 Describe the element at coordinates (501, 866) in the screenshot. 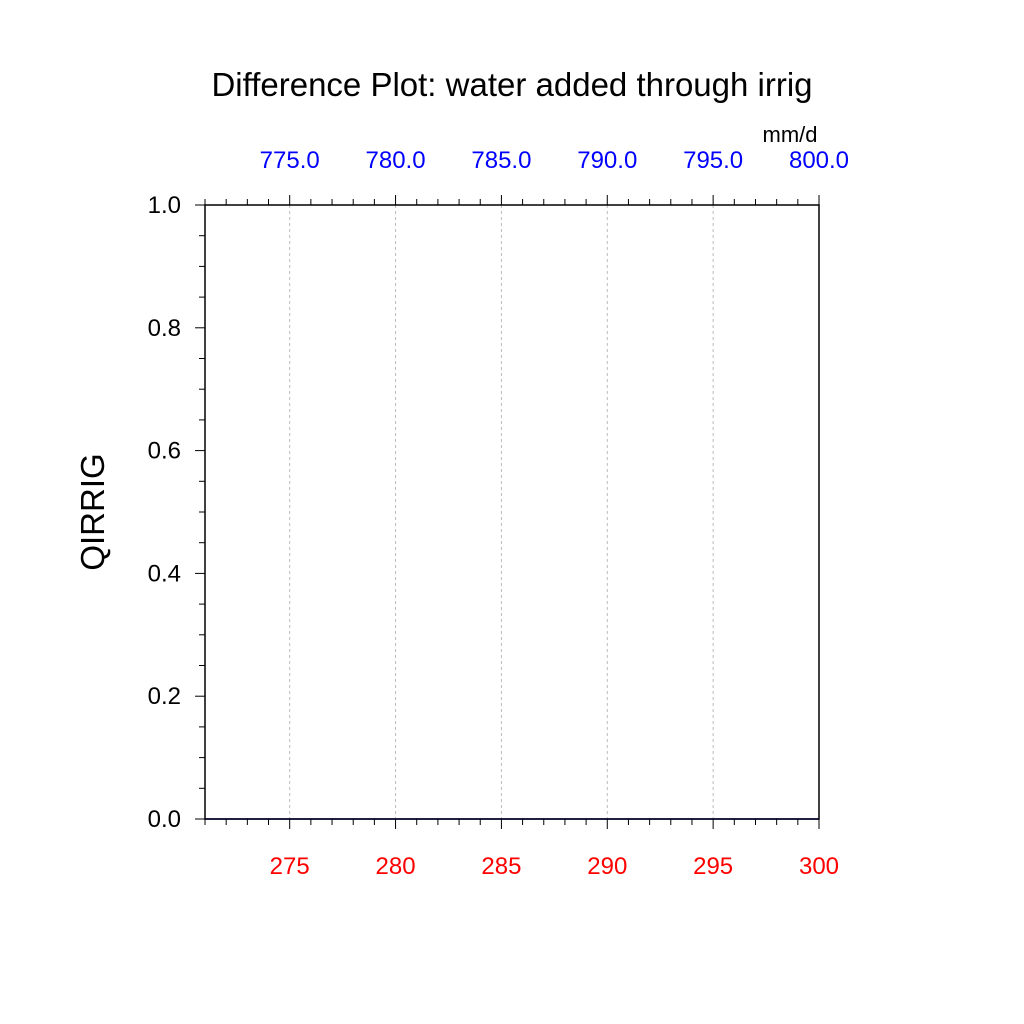

I see `x-tick-label-bottom: 285` at that location.